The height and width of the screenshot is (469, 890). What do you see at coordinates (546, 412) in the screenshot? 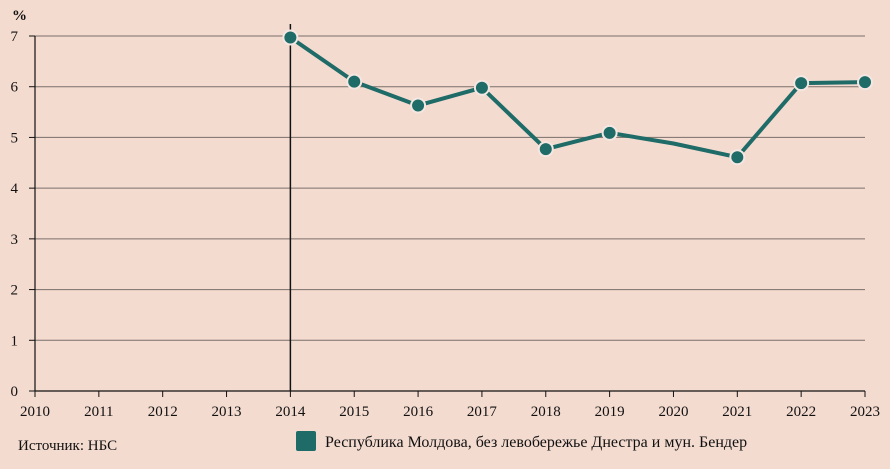
I see `x-tick-label: 2018` at bounding box center [546, 412].